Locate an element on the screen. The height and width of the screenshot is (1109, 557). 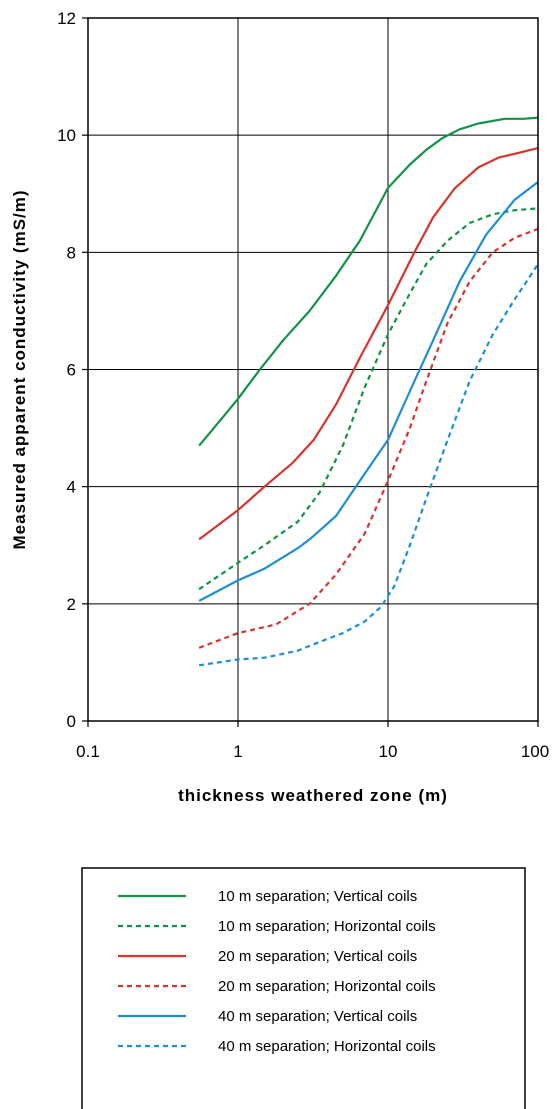
x-tick-label: 1 is located at coordinates (237, 751).